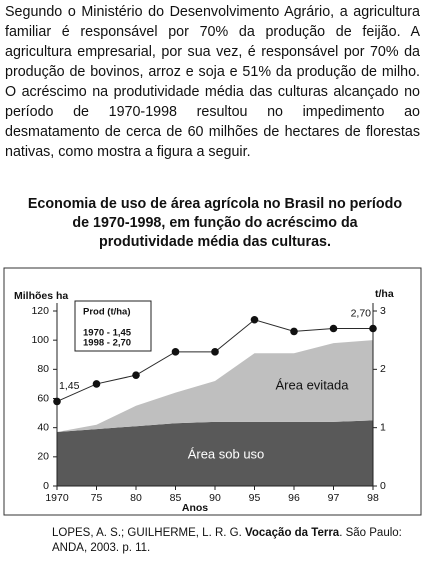 The width and height of the screenshot is (428, 570). Describe the element at coordinates (292, 533) in the screenshot. I see `caption-title: Vocação da Terra` at that location.